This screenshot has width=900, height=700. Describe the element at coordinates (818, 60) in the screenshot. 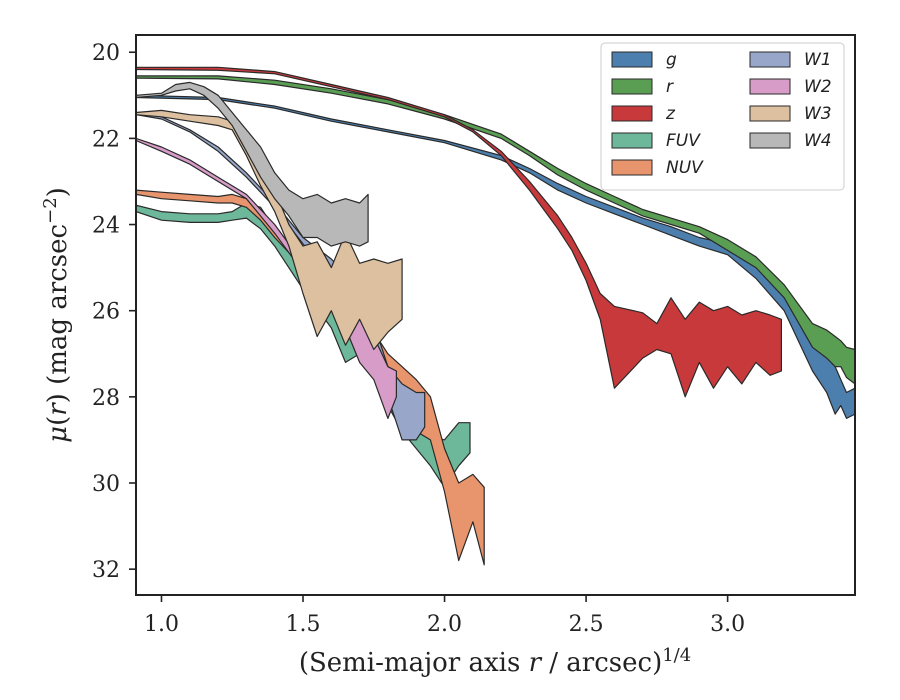

I see `legend-label-w1: W1` at that location.